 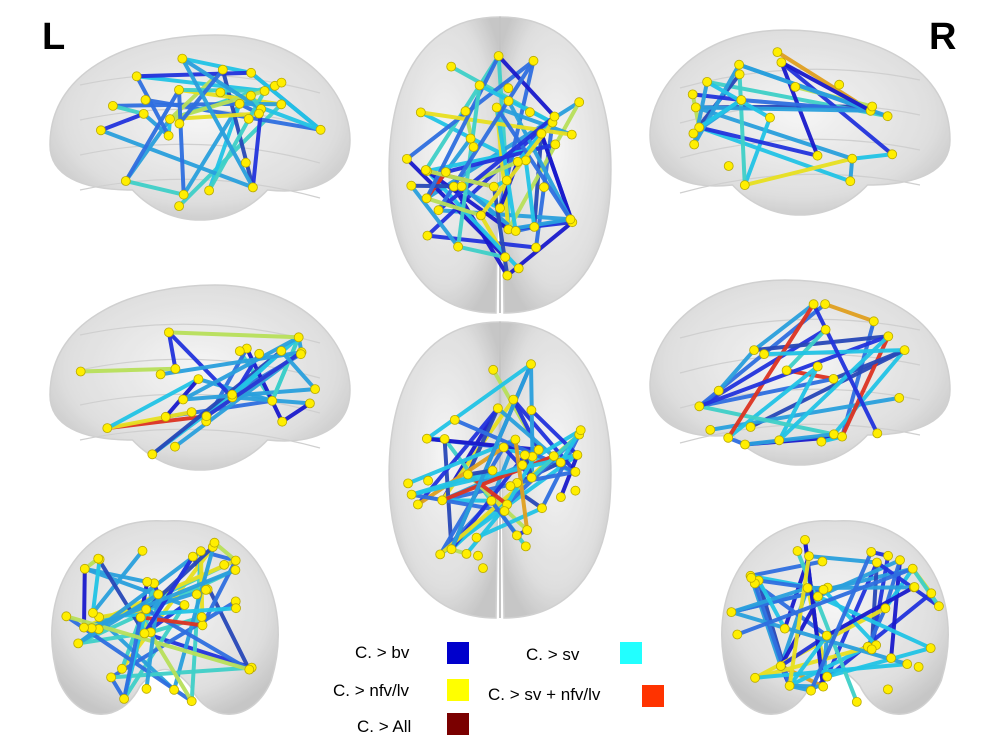 What do you see at coordinates (500, 165) in the screenshot?
I see `brain-view-dorsal-top` at bounding box center [500, 165].